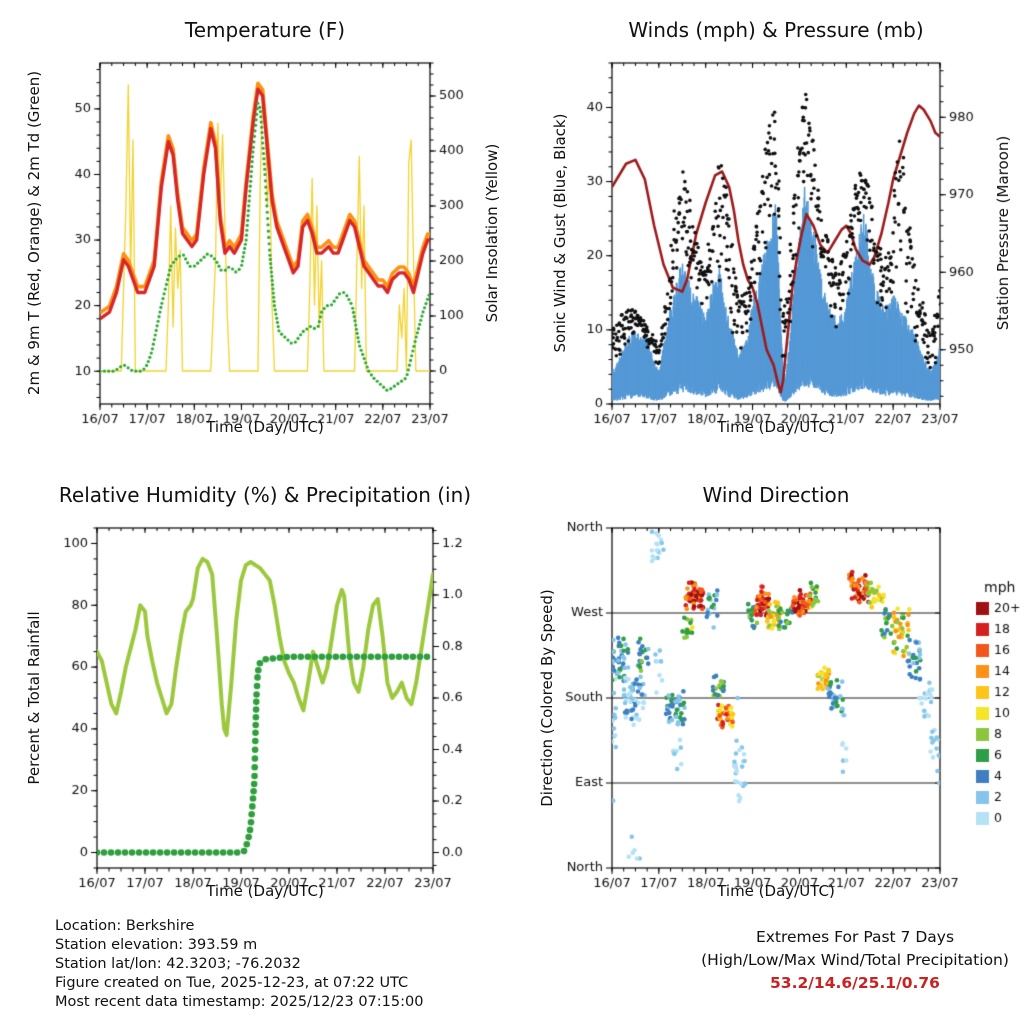 This screenshot has height=1024, width=1024. Describe the element at coordinates (855, 983) in the screenshot. I see `extremes-values: 53.2/14.6/25.1/0.76` at that location.